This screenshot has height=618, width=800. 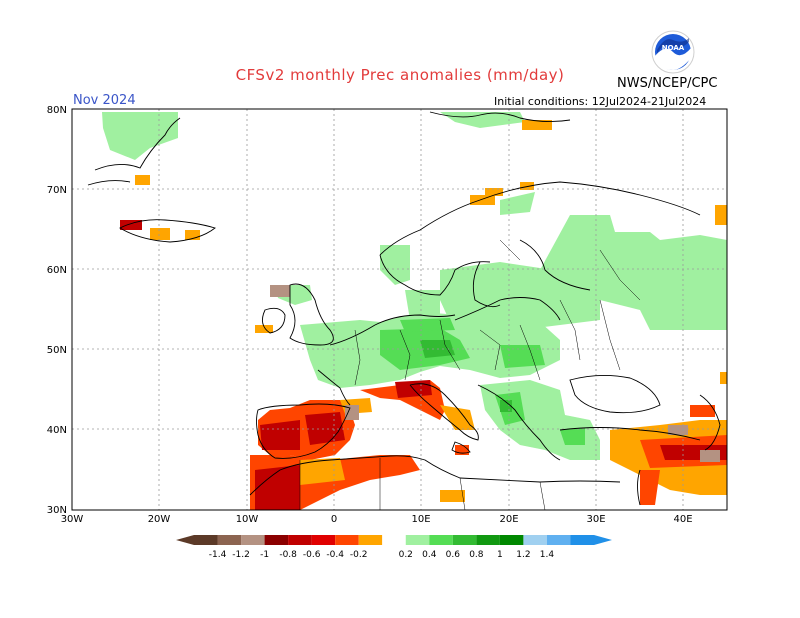 I want to click on svalbard-wet-area, so click(x=482, y=120).